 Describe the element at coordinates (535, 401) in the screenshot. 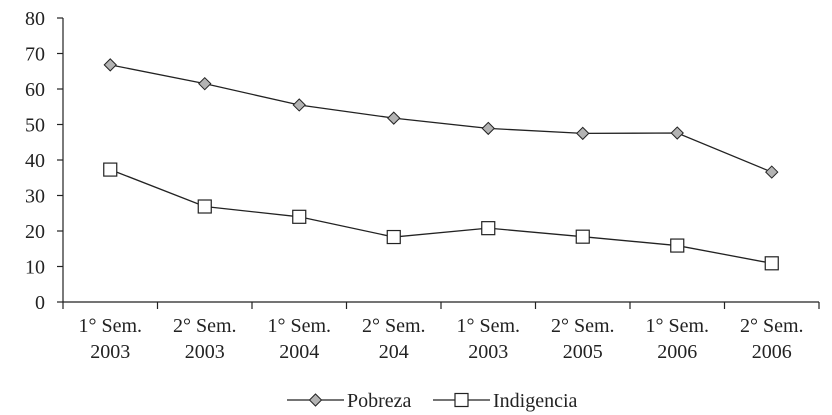

I see `legend-label: Indigencia` at that location.